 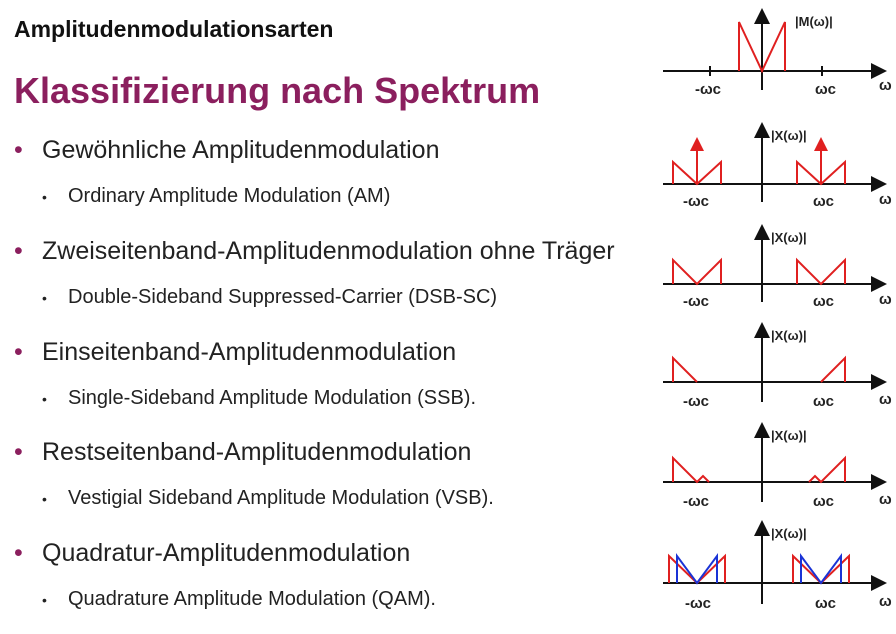 I want to click on list-item: • Quadratur-Amplitudenmodulation, so click(x=212, y=553).